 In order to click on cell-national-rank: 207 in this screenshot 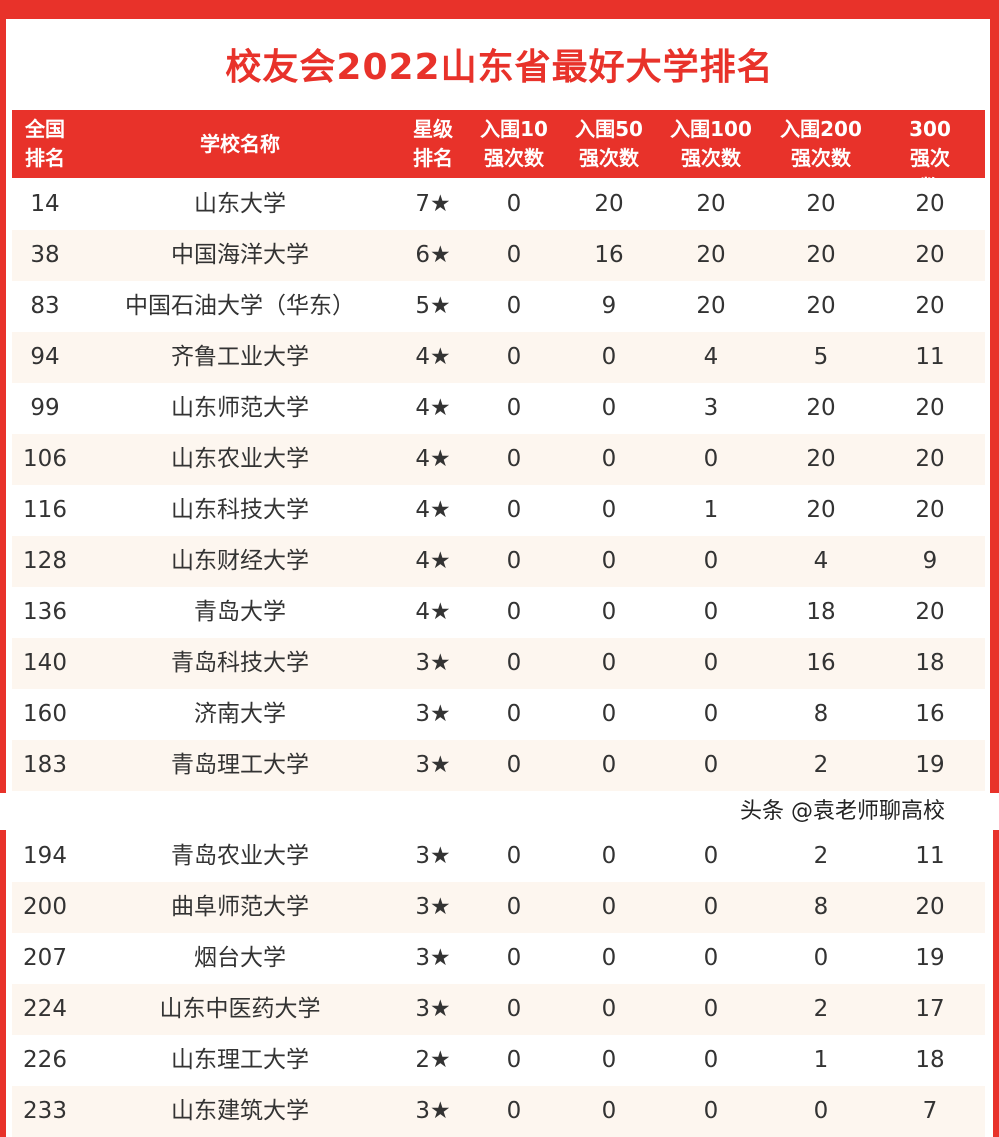, I will do `click(45, 958)`.